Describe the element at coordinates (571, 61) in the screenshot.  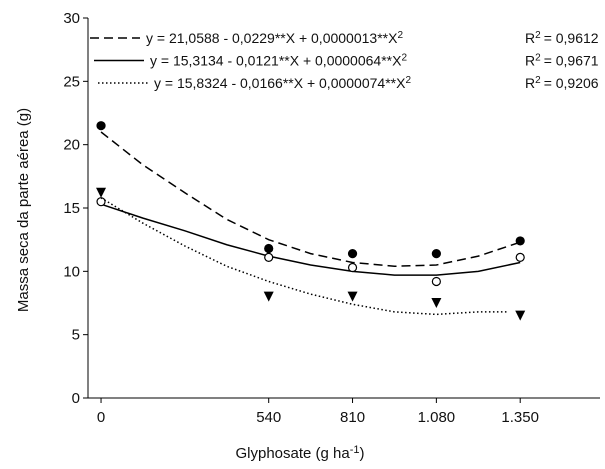
I see `legend-r2-value: = 0,9671` at that location.